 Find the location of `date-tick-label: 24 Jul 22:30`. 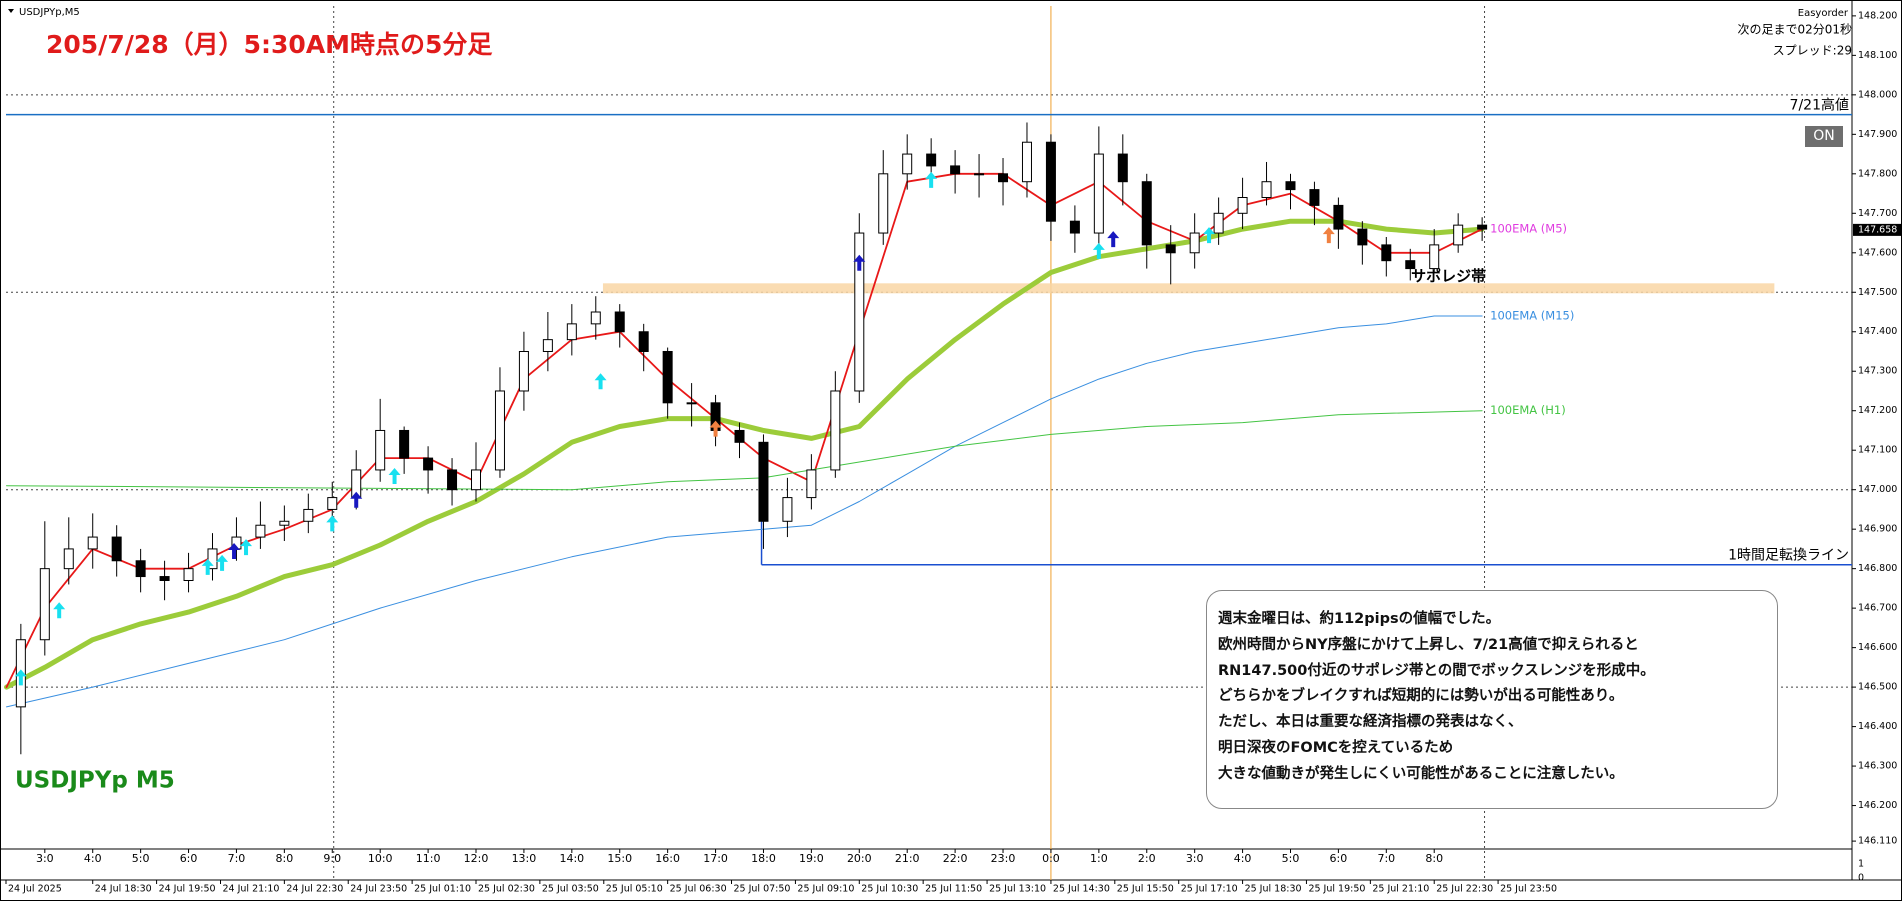

date-tick-label: 24 Jul 22:30 is located at coordinates (314, 889).